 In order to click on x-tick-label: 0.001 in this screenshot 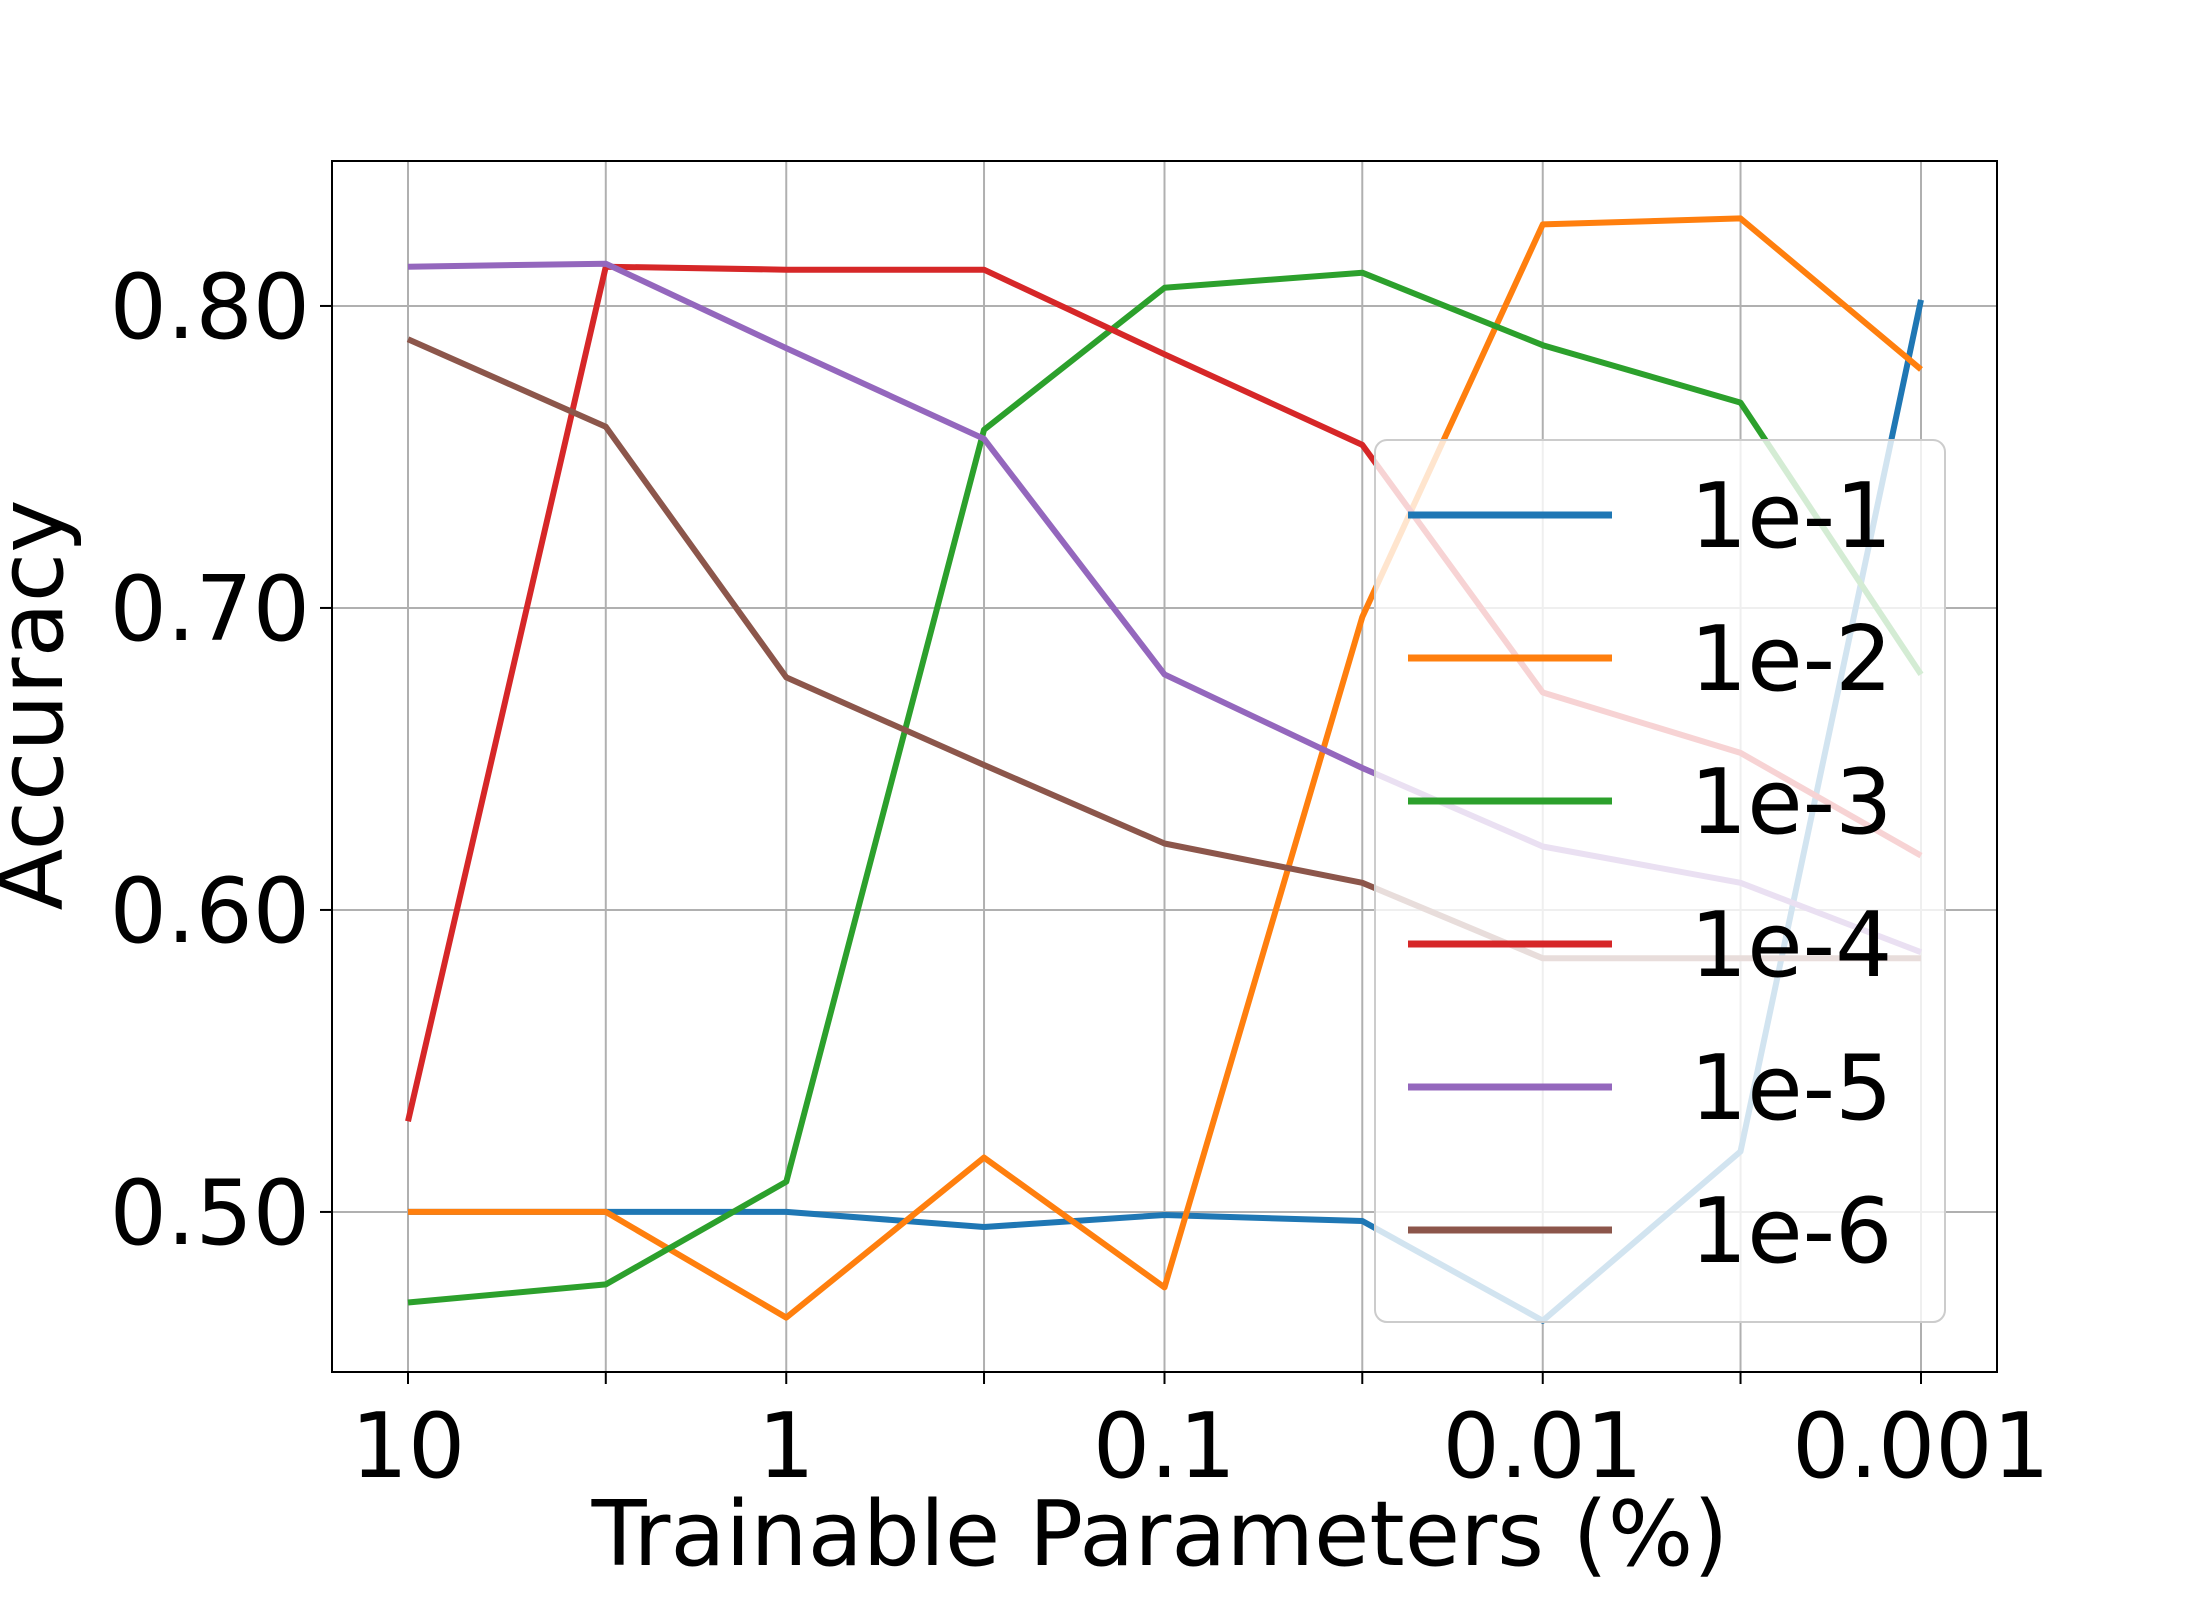, I will do `click(1921, 1446)`.